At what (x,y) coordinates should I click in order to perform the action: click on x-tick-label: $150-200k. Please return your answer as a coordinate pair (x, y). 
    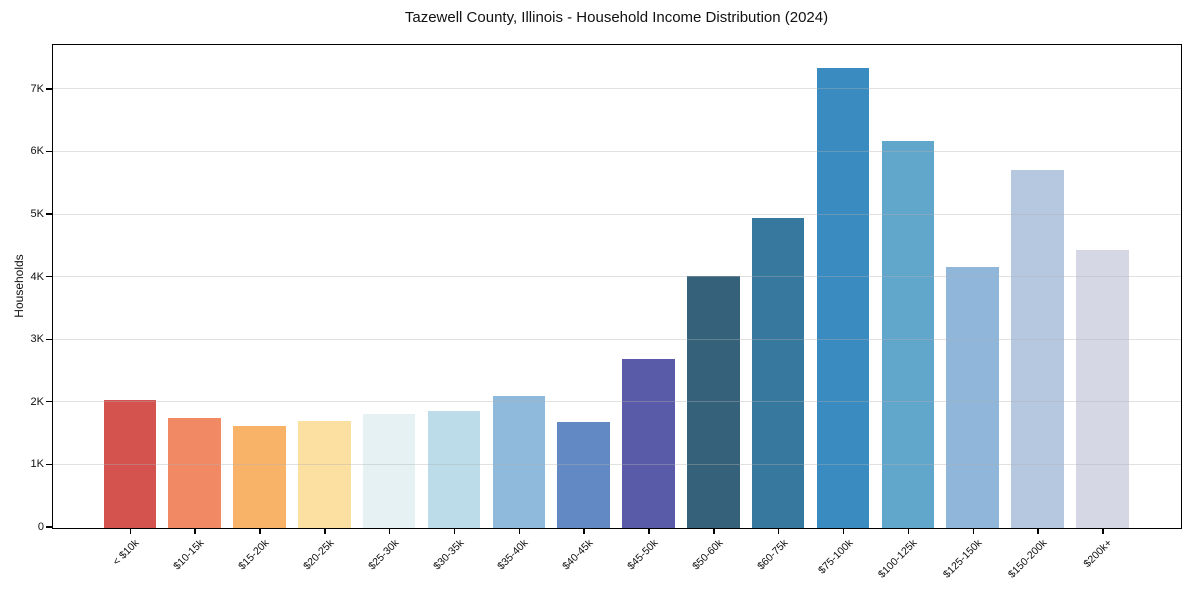
    Looking at the image, I should click on (1027, 559).